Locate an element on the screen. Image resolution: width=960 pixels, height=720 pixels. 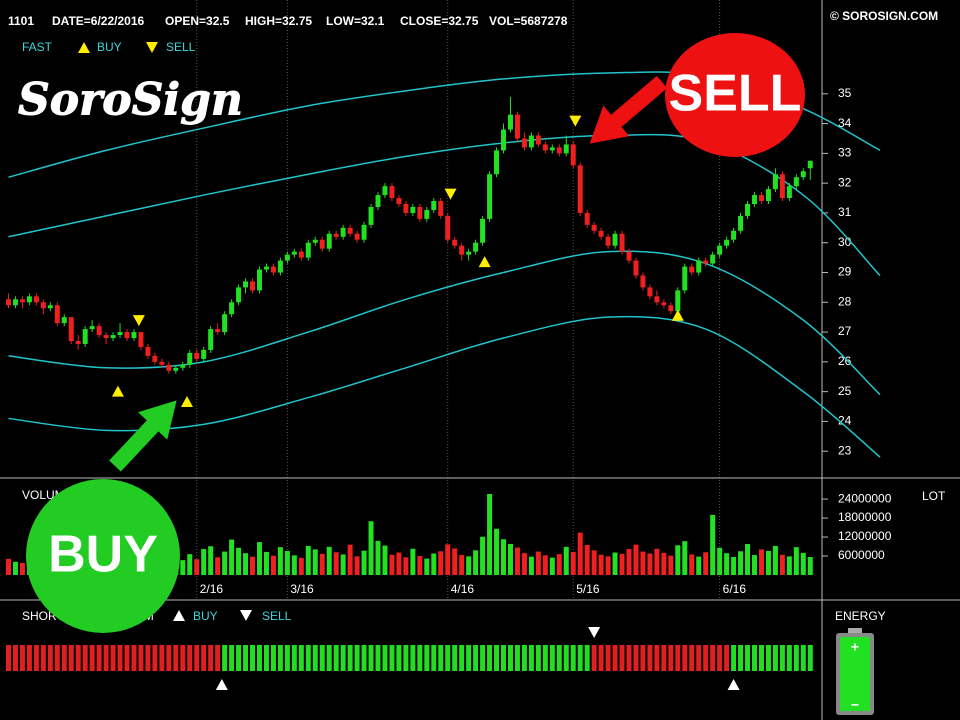
volume-unit: LOT is located at coordinates (934, 496).